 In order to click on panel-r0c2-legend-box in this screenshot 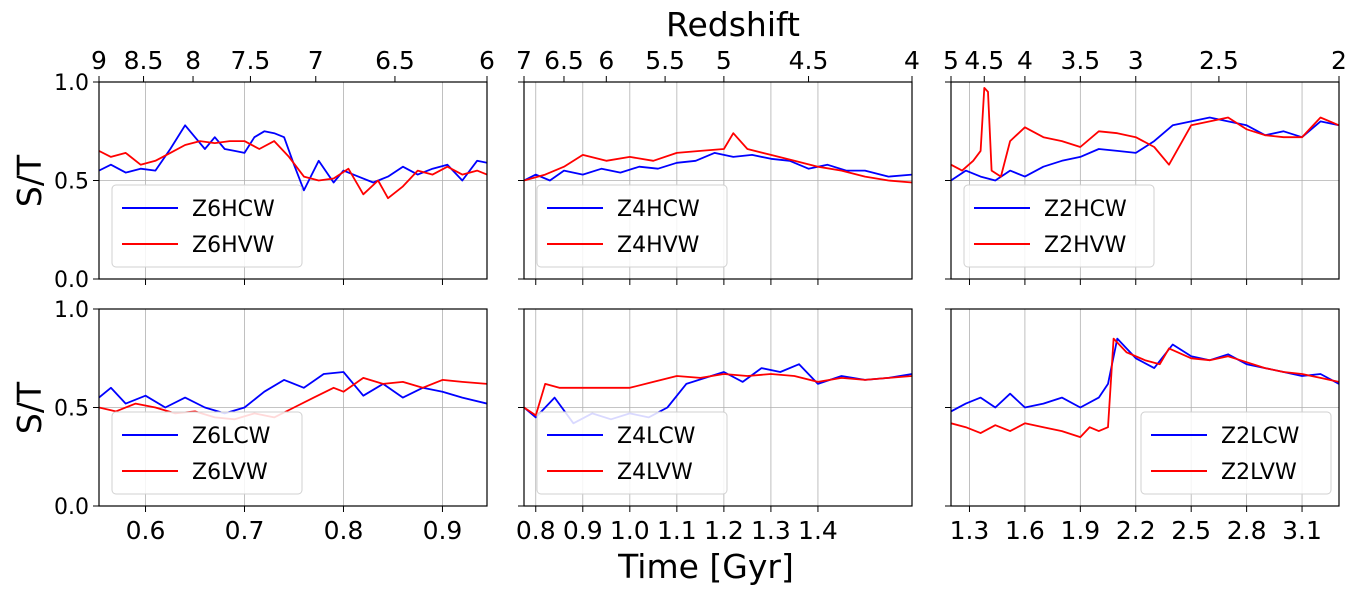, I will do `click(1059, 226)`.